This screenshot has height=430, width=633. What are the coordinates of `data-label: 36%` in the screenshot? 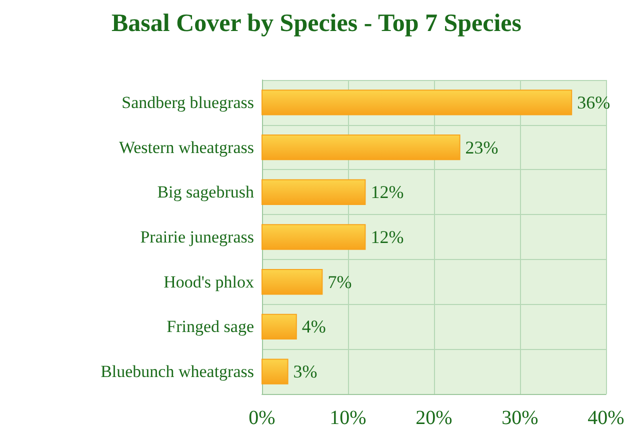 It's located at (593, 102).